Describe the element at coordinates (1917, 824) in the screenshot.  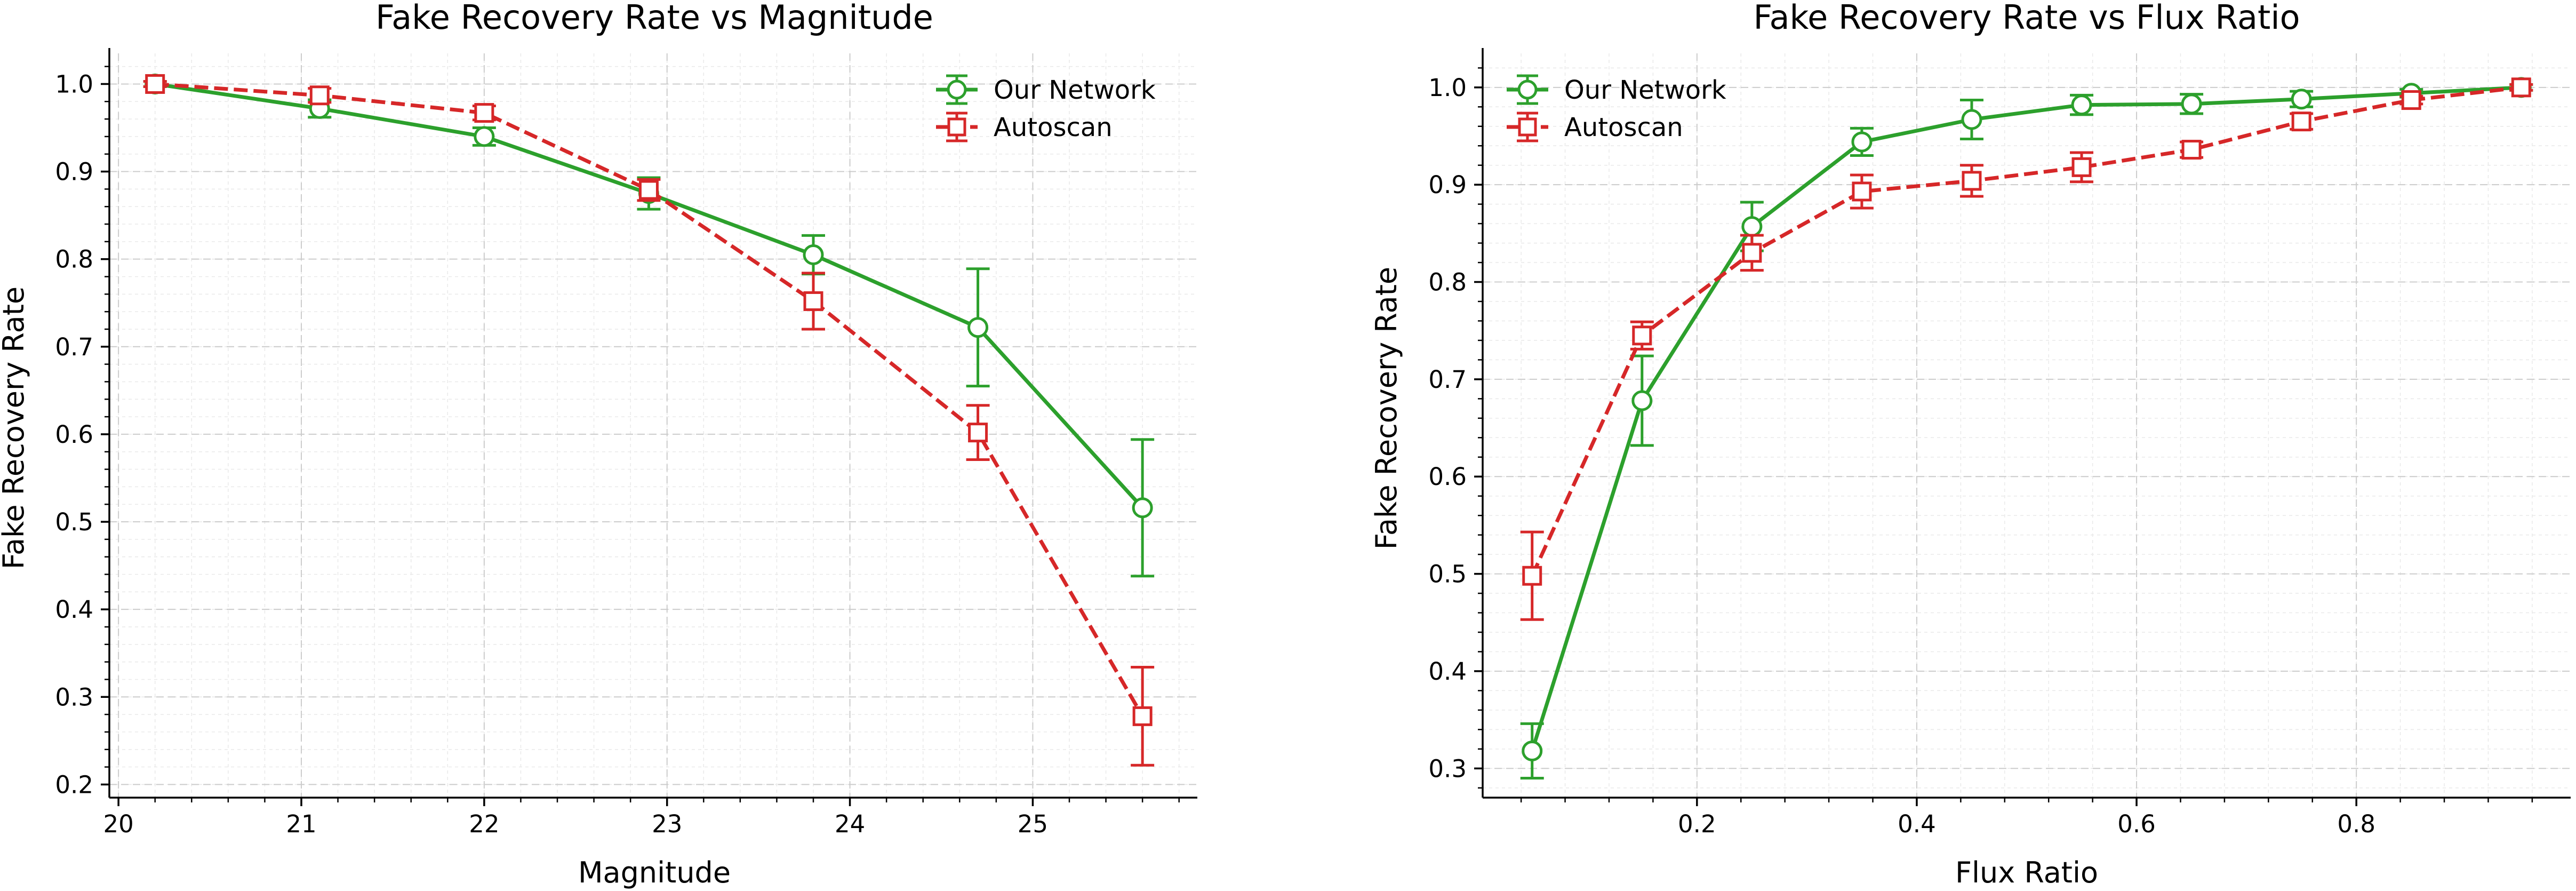
I see `x-tick-label: 0.4` at that location.